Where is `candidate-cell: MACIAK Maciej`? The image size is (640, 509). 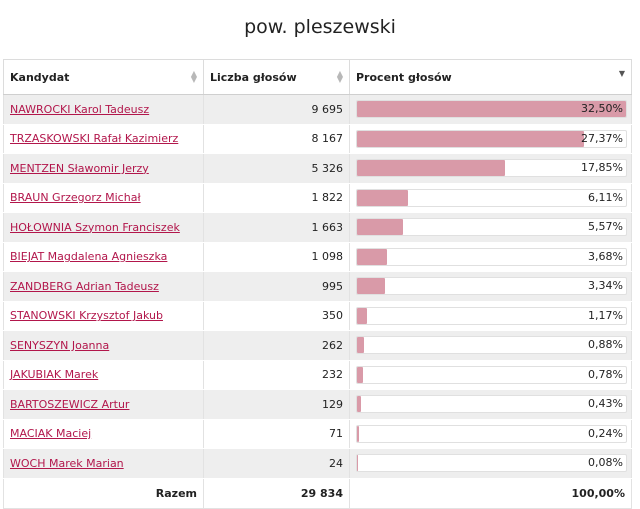
candidate-cell: MACIAK Maciej is located at coordinates (103, 434).